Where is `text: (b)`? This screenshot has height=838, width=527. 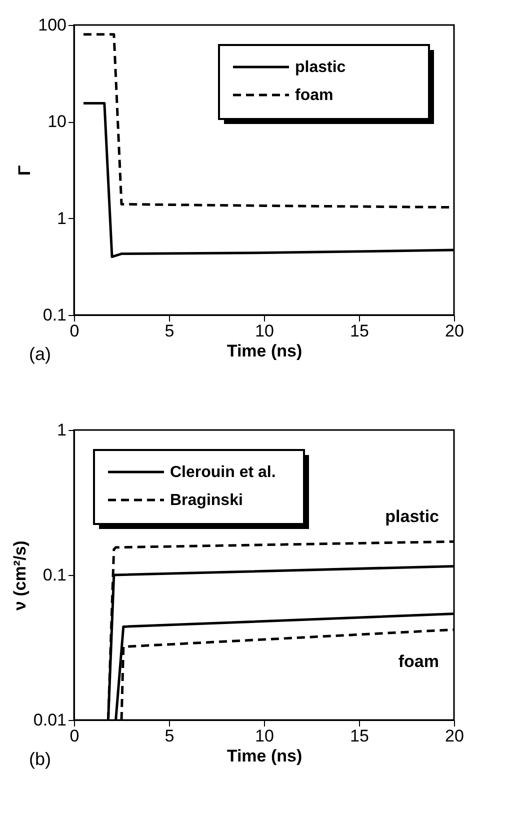 text: (b) is located at coordinates (40, 759).